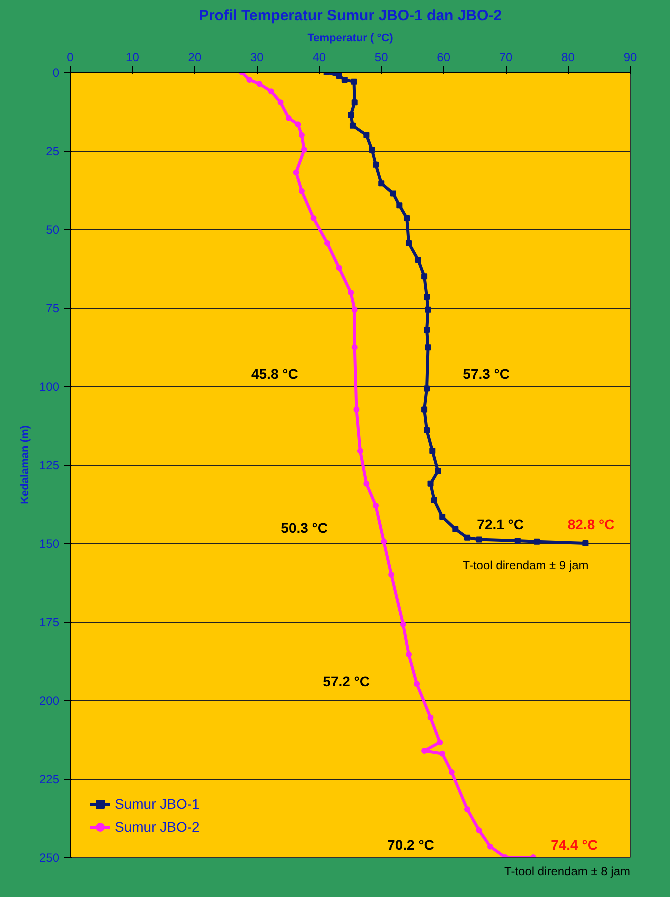 This screenshot has width=670, height=897. I want to click on x-tick-label: 50, so click(381, 57).